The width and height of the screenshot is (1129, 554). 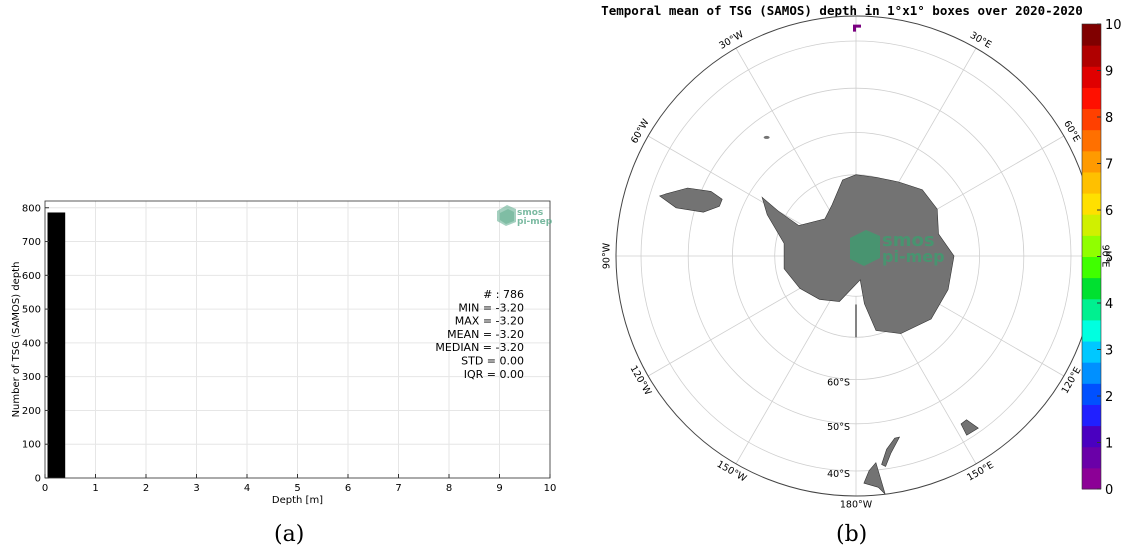 I want to click on colorbar-tick-label: 7, so click(x=1109, y=165).